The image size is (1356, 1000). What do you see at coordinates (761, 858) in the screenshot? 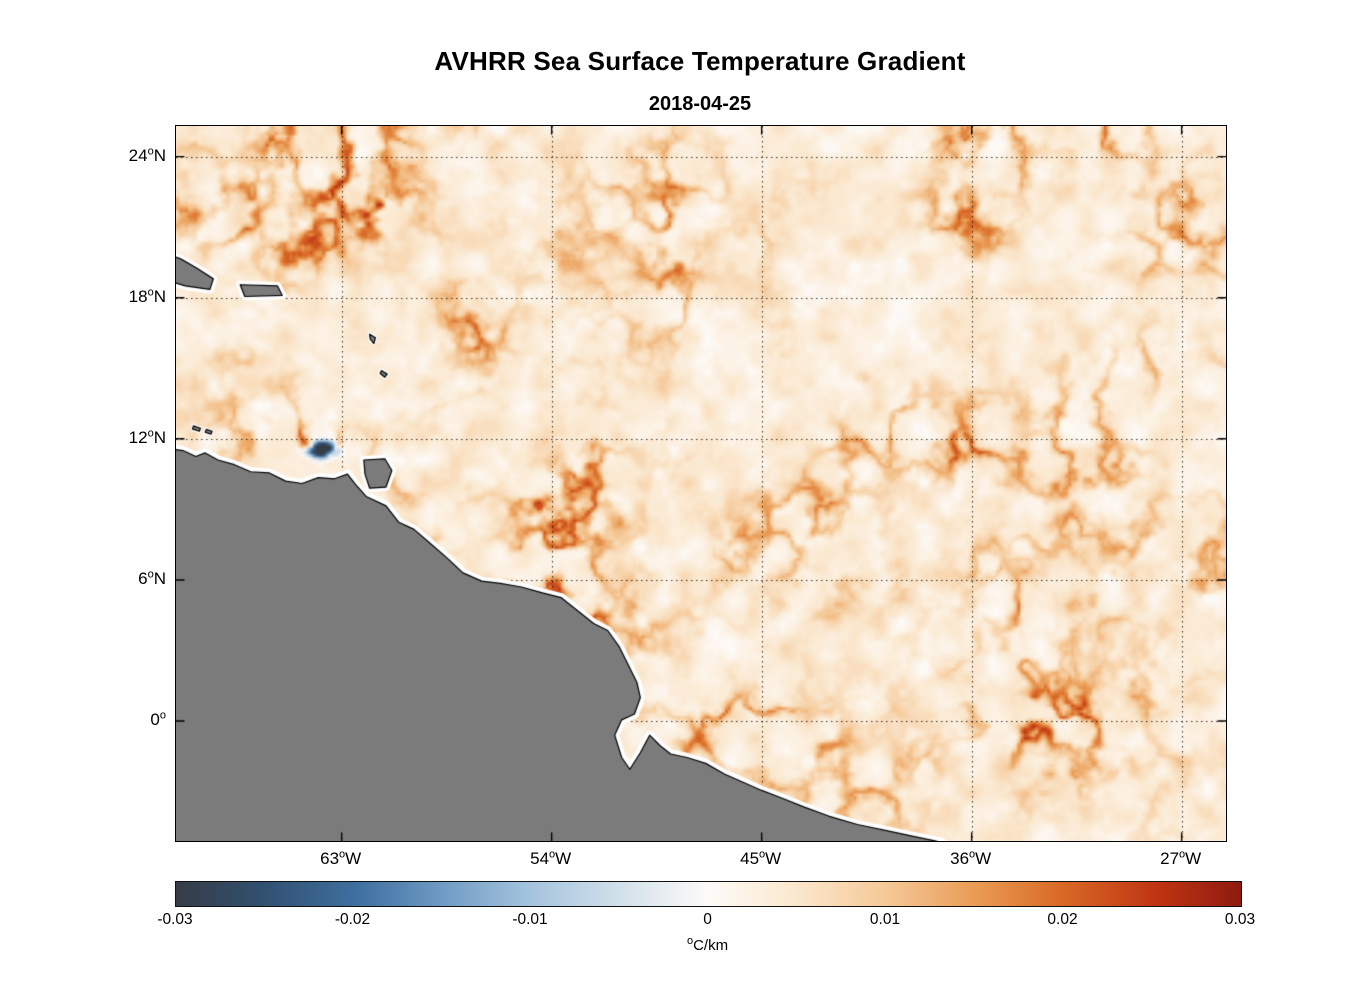
I see `lon-tick-label: 45oW` at bounding box center [761, 858].